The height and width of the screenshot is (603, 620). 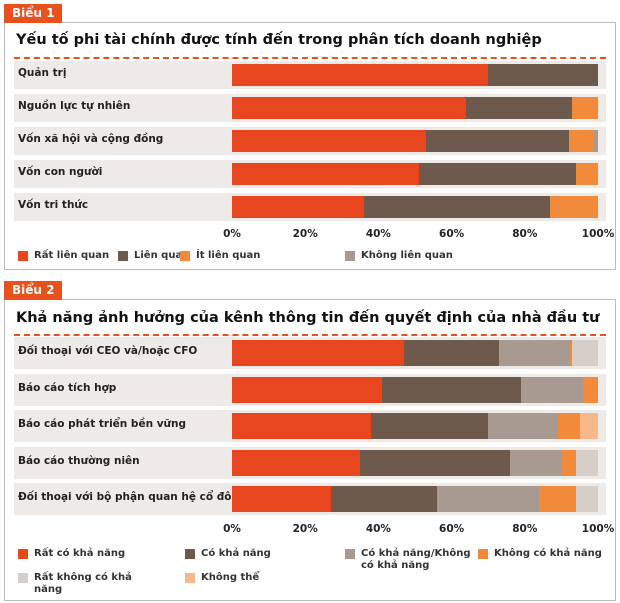 What do you see at coordinates (42, 73) in the screenshot?
I see `category-label: Quản trị` at bounding box center [42, 73].